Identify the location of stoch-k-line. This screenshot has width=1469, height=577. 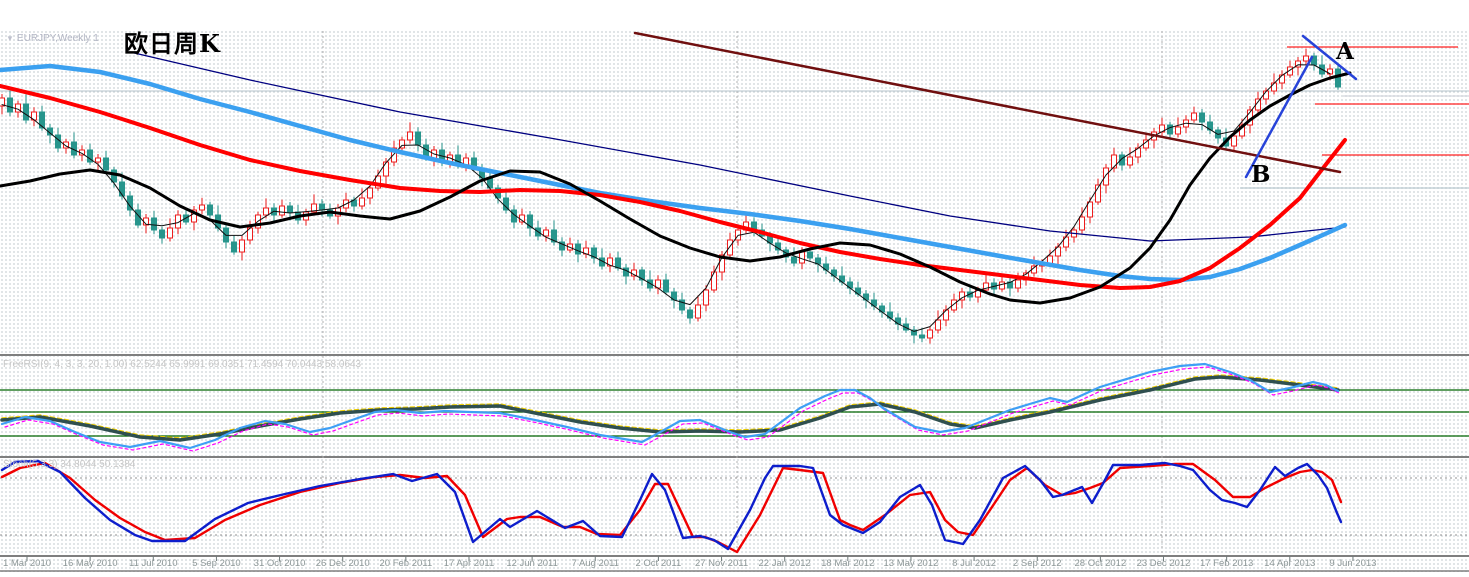
(671, 505).